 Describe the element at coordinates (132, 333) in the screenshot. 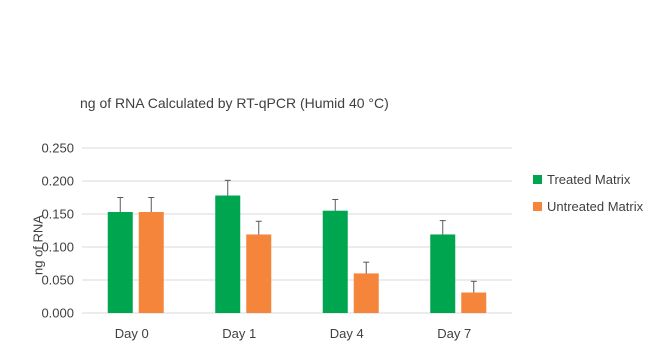

I see `x-tick-label-day-0: Day 0` at that location.